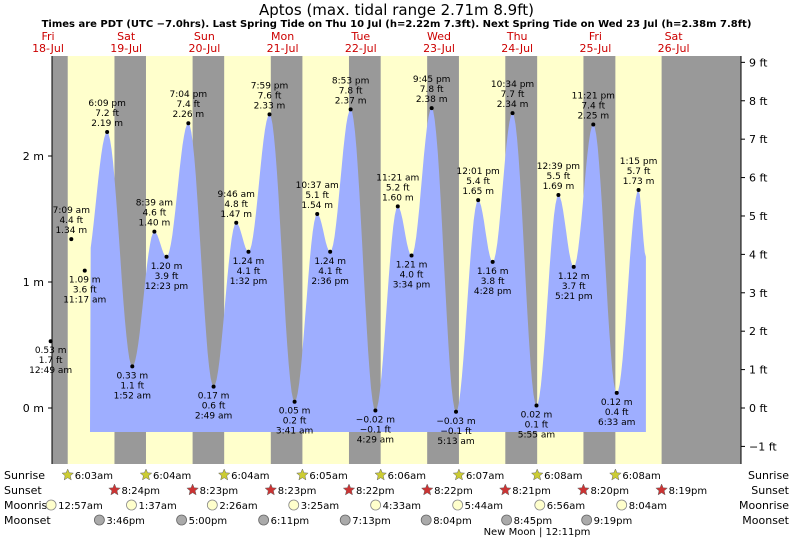 This screenshot has height=539, width=793. I want to click on tide-label: 1.12 m, so click(574, 277).